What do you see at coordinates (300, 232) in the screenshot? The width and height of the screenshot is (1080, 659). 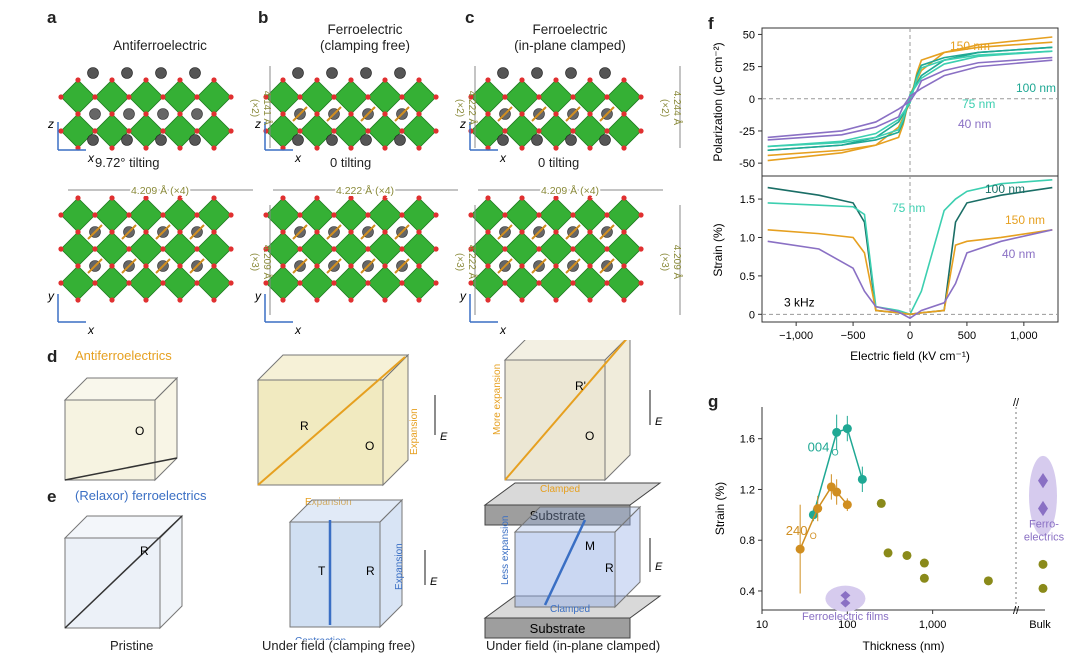 I see `struct-xy-1-dipole-arrow` at bounding box center [300, 232].